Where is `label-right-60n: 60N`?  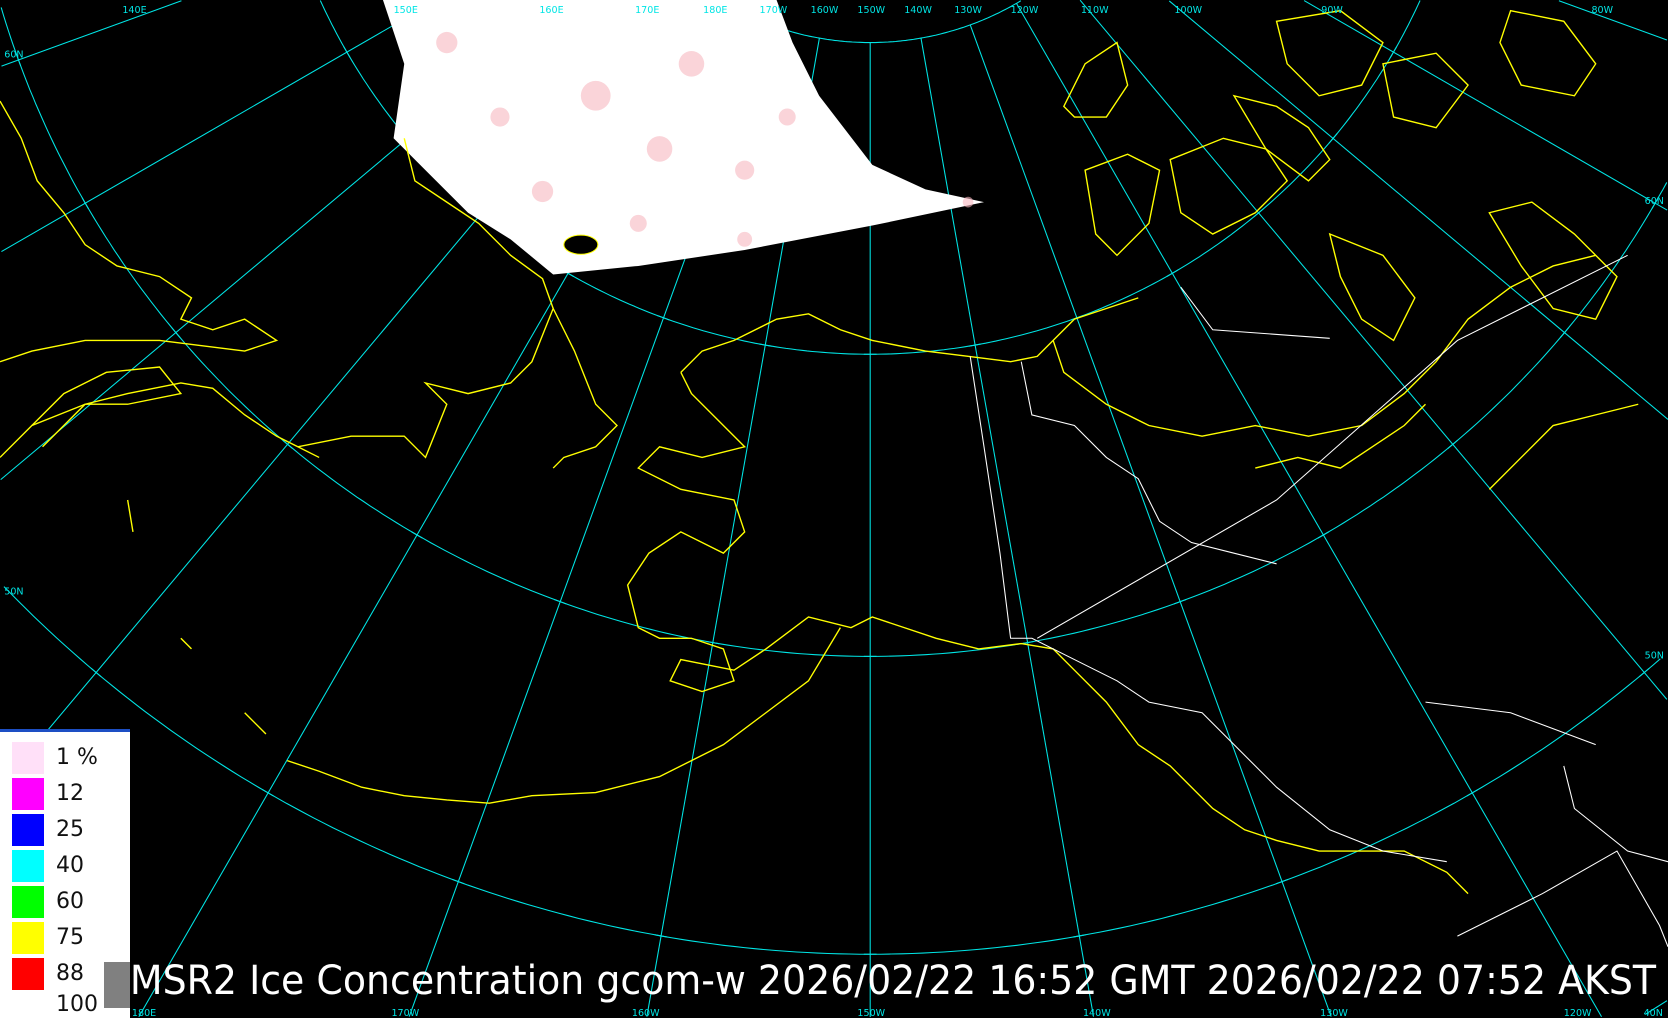 label-right-60n: 60N is located at coordinates (1654, 201).